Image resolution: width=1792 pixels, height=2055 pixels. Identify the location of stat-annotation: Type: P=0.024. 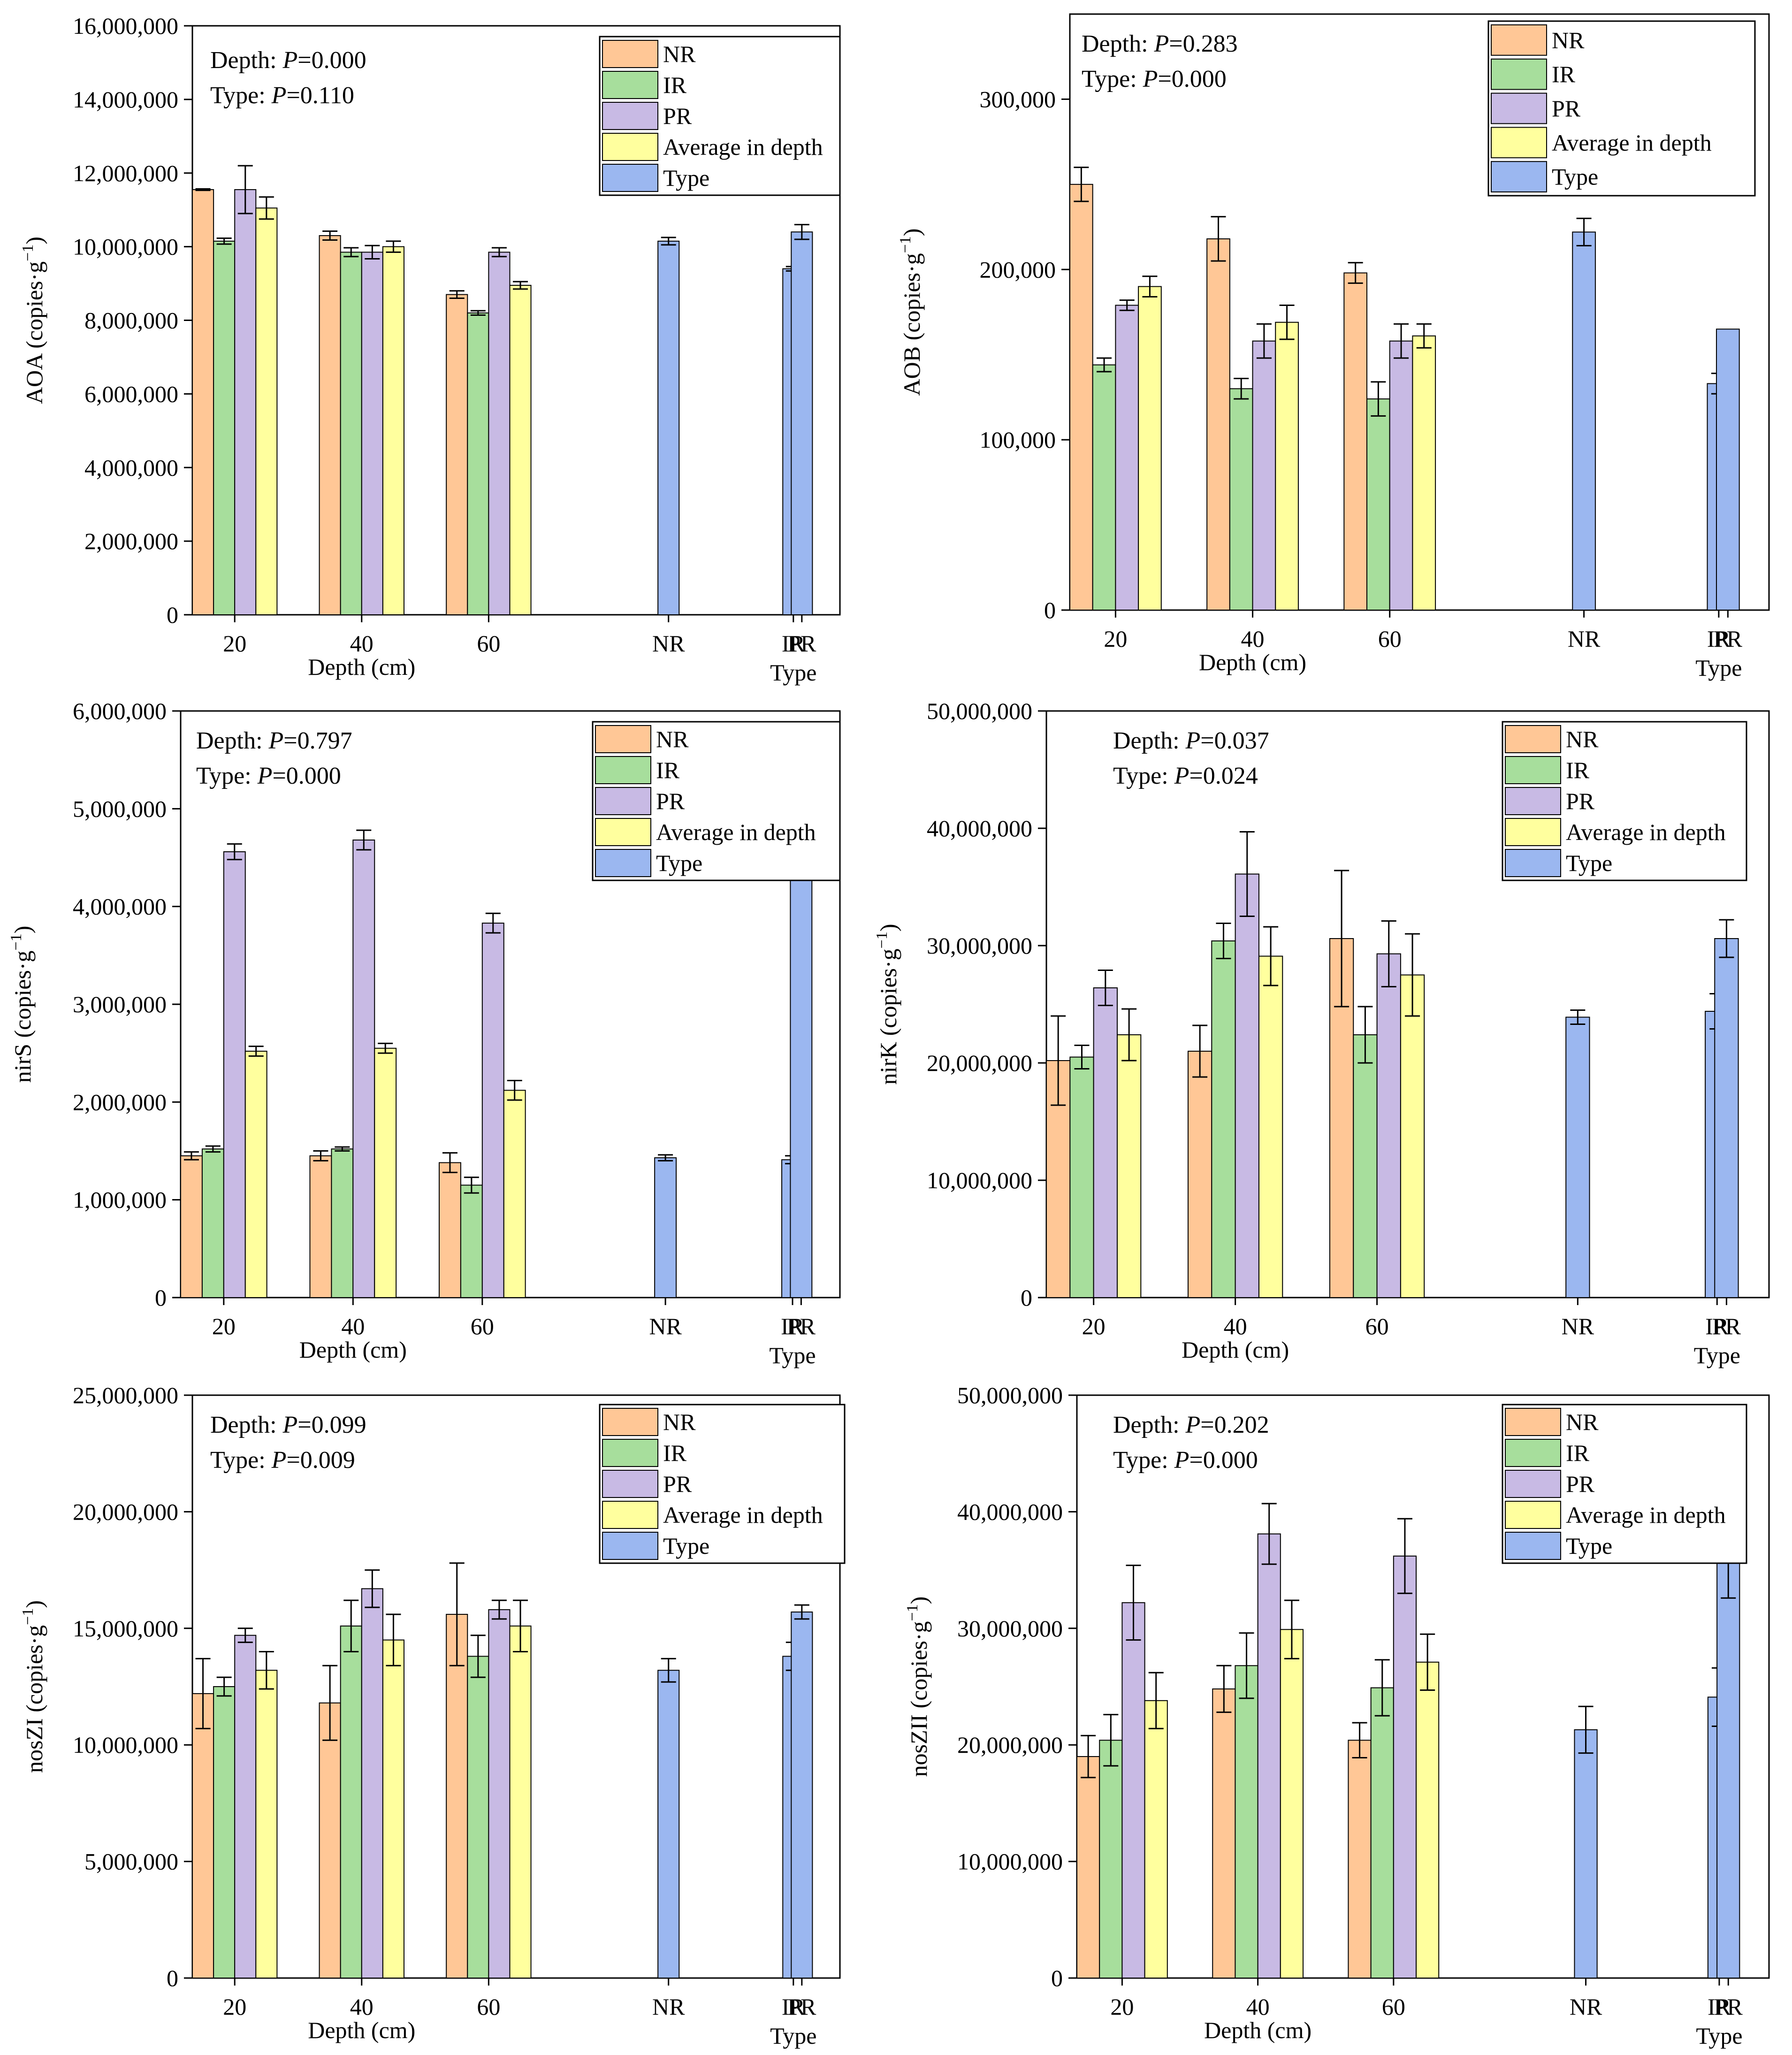
(1185, 776).